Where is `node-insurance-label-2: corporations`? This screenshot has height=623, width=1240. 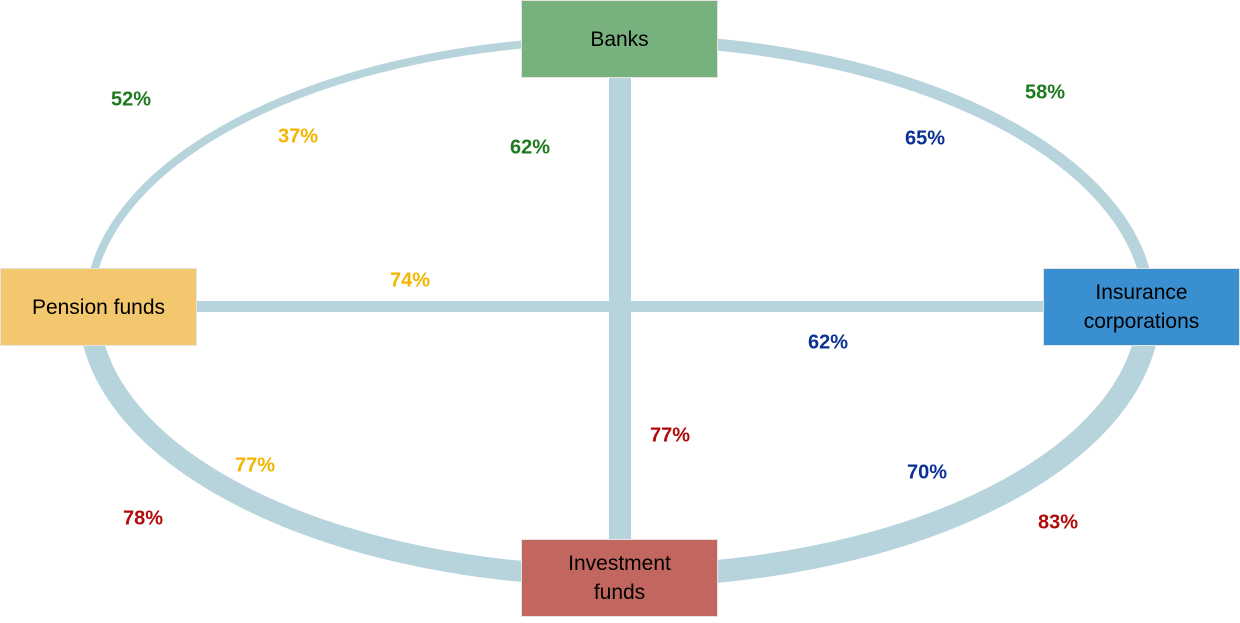 node-insurance-label-2: corporations is located at coordinates (1141, 321).